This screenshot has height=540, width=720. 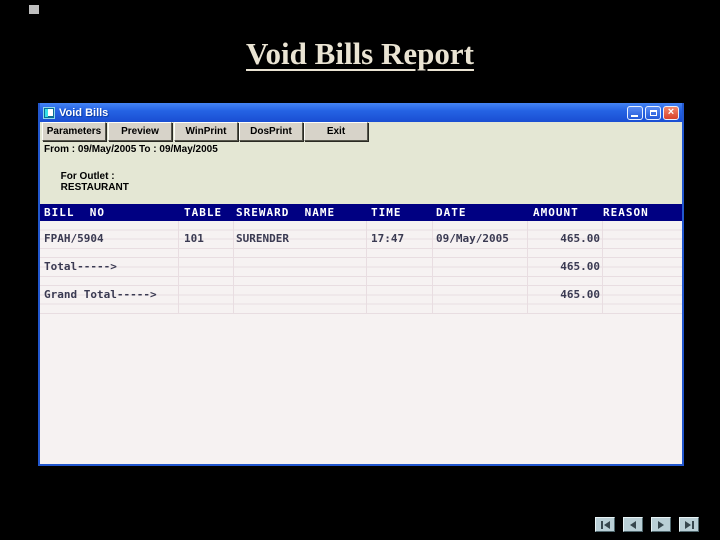 I want to click on outlet-value: RESTAURANT, so click(x=94, y=187).